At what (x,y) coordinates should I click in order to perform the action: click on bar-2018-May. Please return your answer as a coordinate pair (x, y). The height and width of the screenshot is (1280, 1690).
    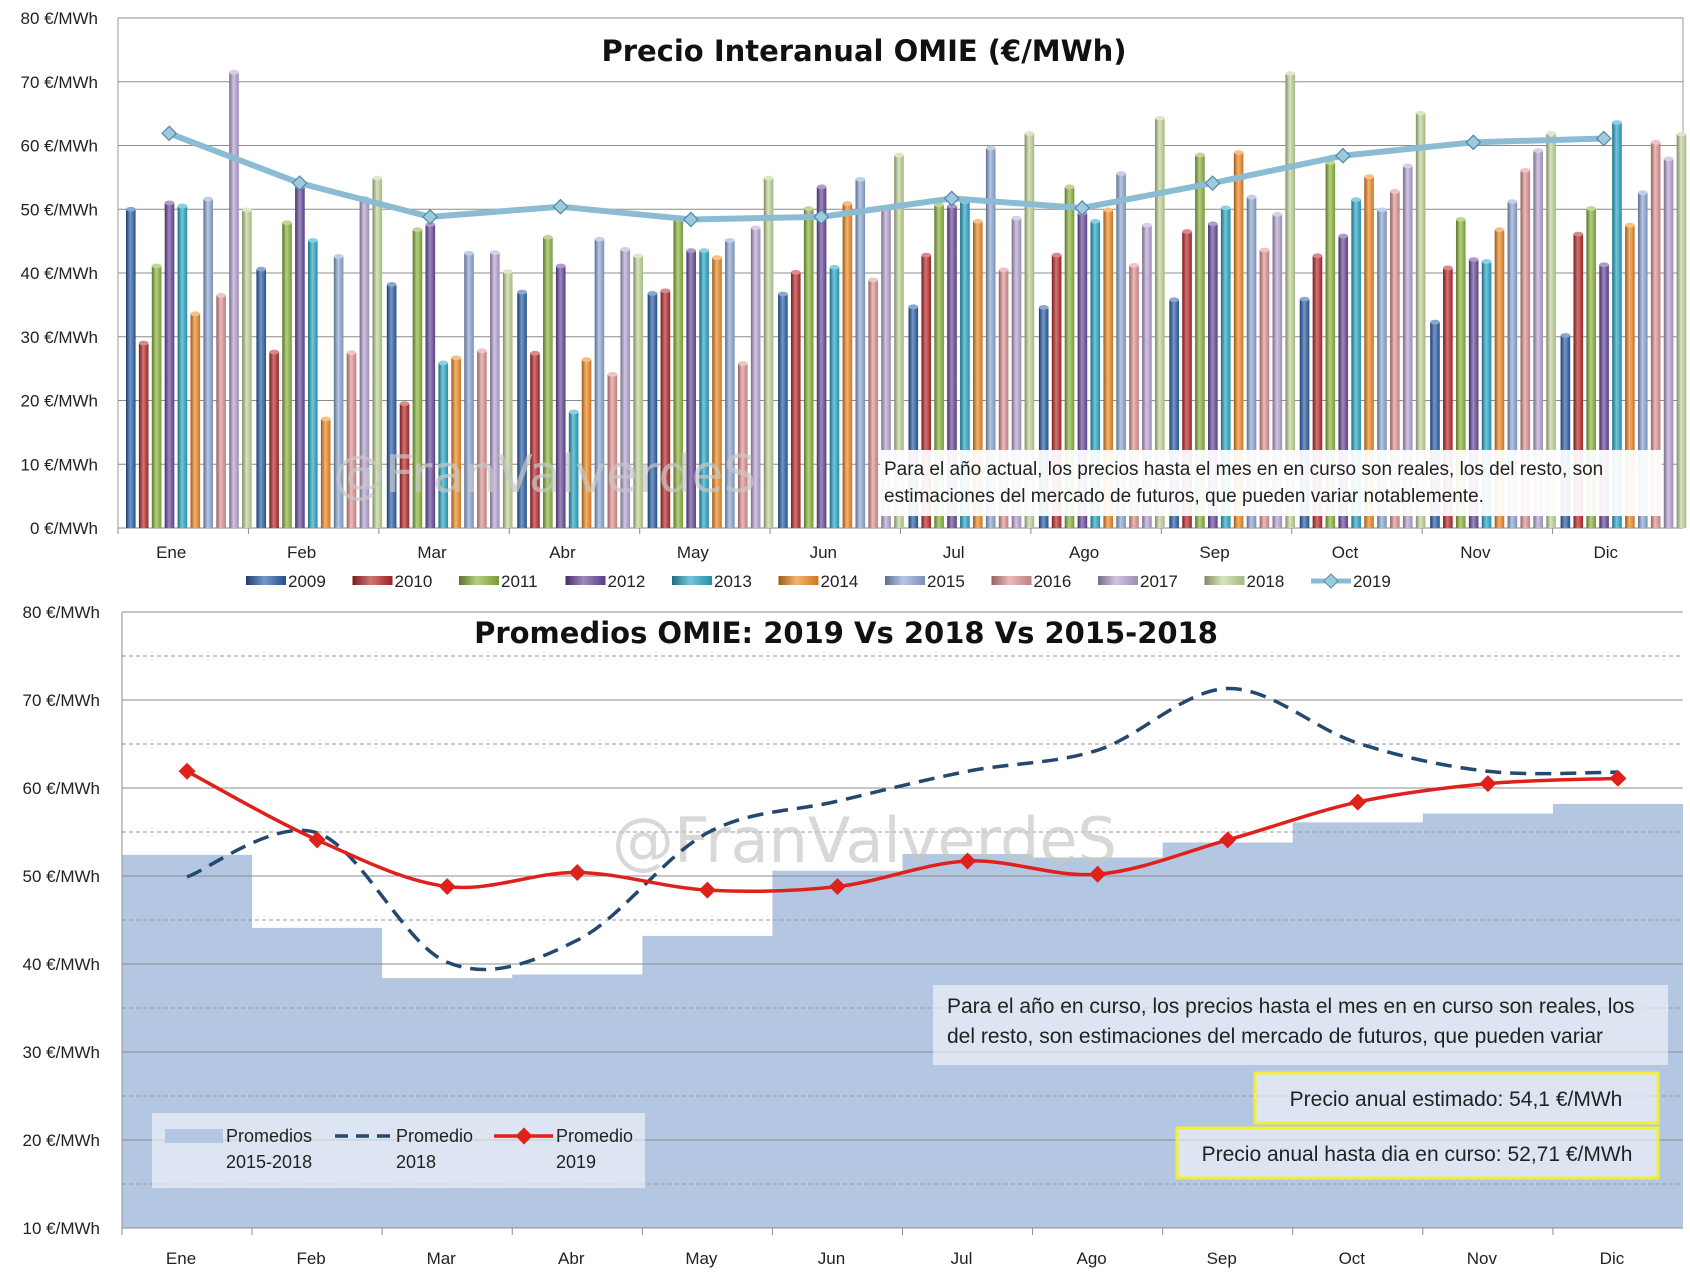
    Looking at the image, I should click on (768, 353).